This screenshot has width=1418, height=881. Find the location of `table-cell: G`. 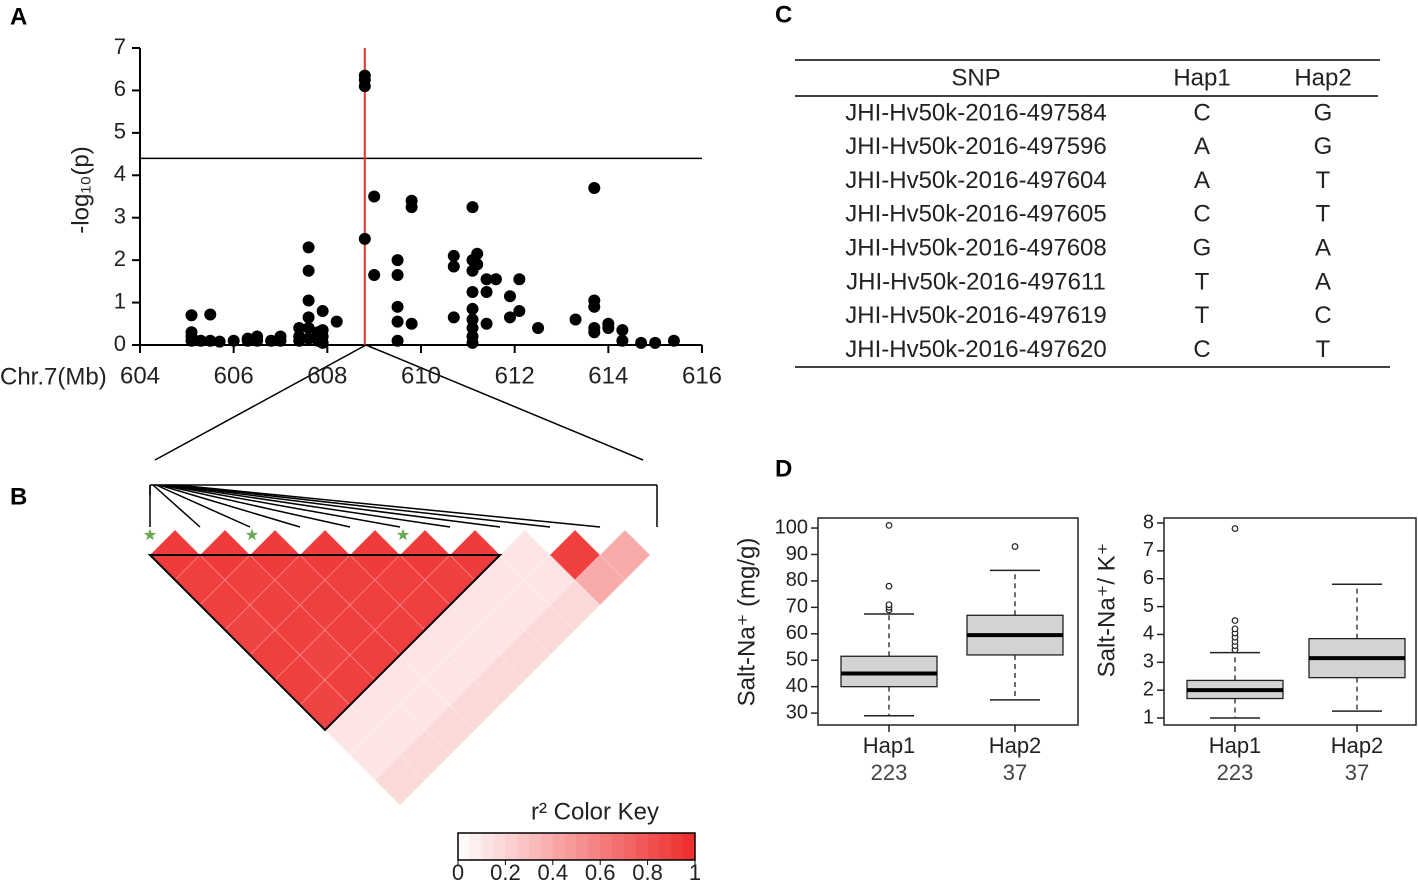

table-cell: G is located at coordinates (1323, 112).